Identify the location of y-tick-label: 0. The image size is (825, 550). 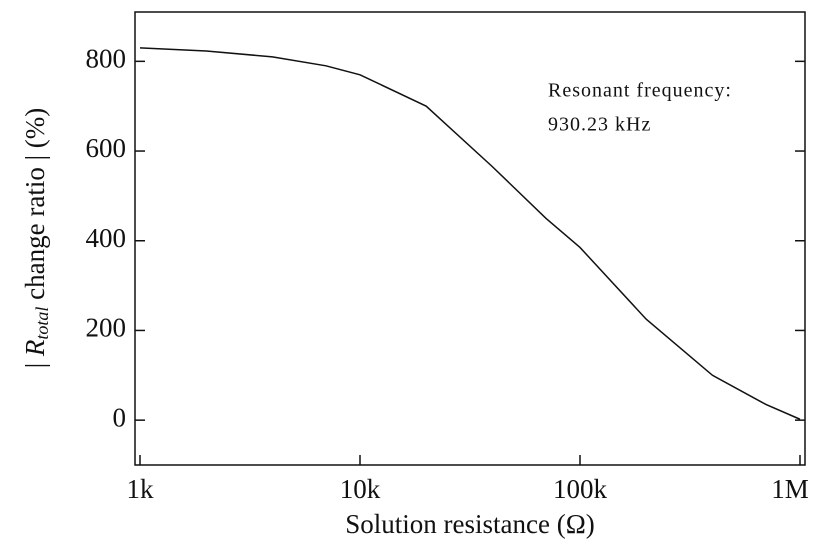
(120, 417).